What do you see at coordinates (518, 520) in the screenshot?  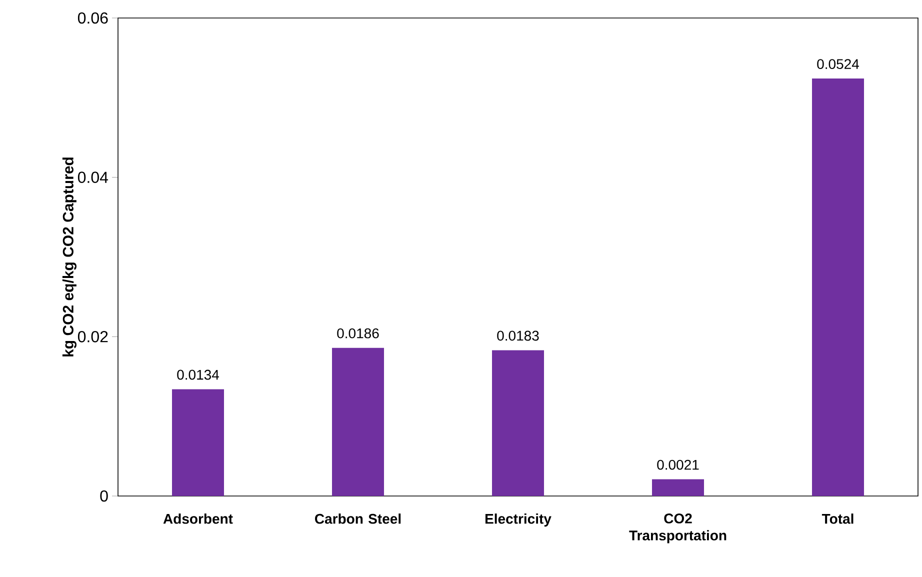 I see `x-tick-label: Electricity` at bounding box center [518, 520].